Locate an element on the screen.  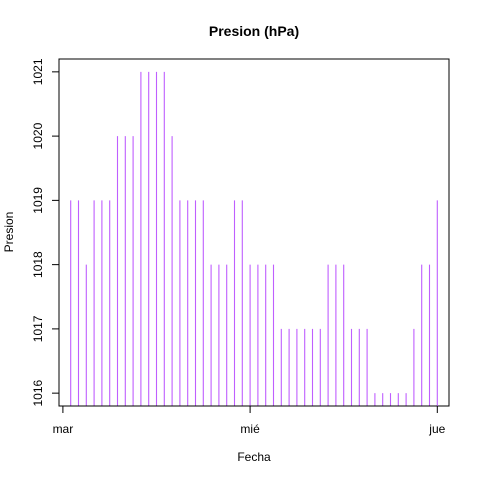
x-axis: mar mié jue is located at coordinates (249, 420).